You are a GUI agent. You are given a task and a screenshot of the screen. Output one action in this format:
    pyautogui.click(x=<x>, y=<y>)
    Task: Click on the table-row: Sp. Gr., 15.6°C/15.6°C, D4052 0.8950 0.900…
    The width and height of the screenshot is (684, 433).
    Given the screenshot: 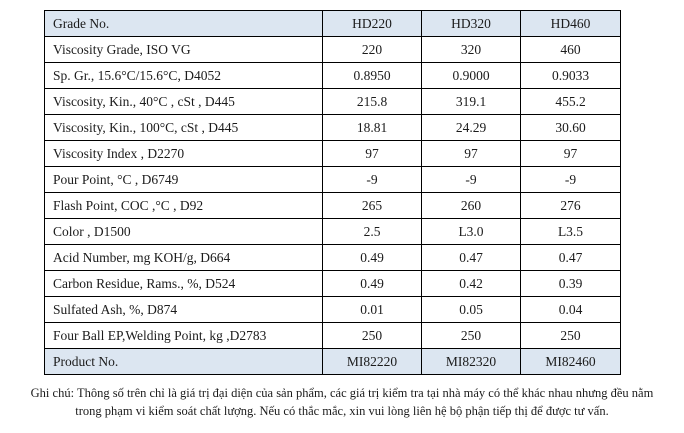 What is the action you would take?
    pyautogui.click(x=332, y=75)
    